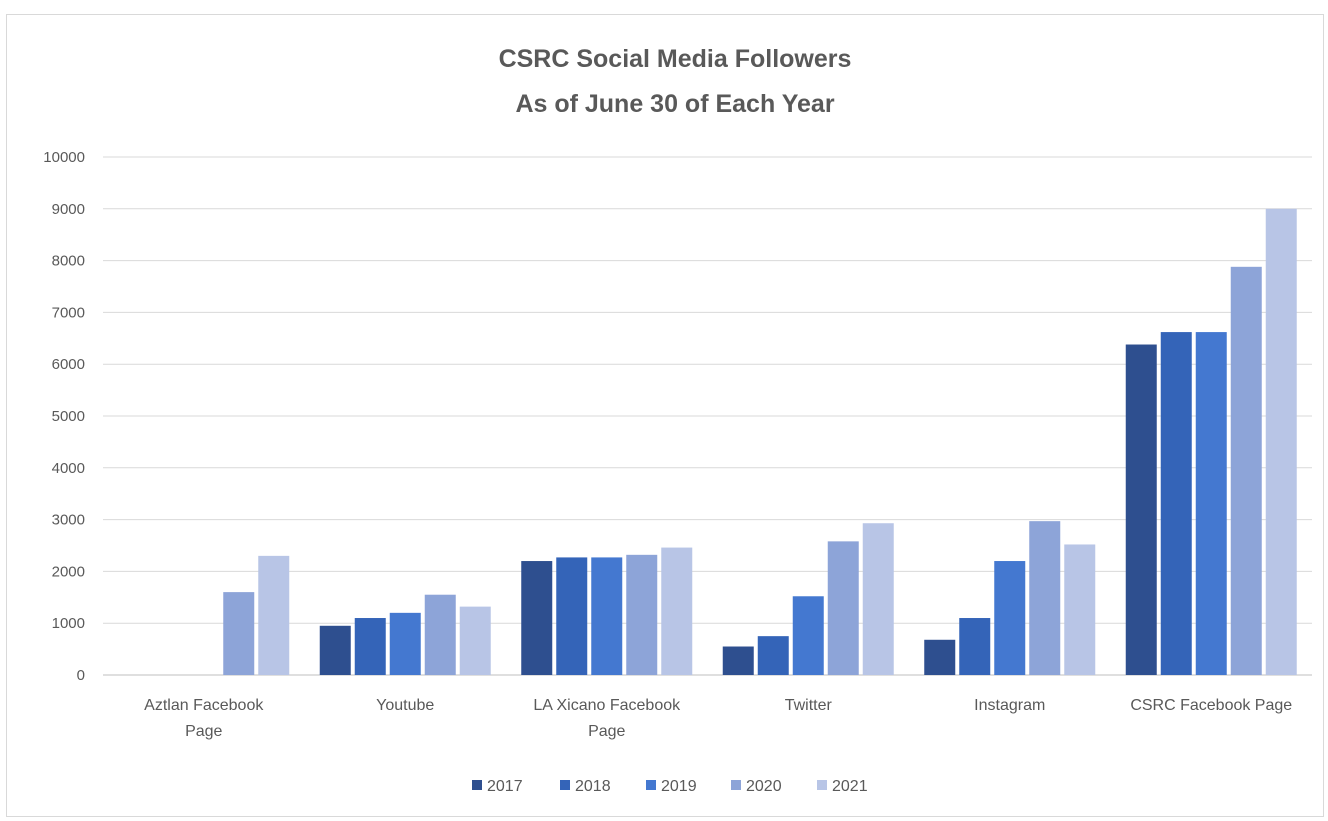  Describe the element at coordinates (850, 786) in the screenshot. I see `legend-label-2021: 2021` at that location.